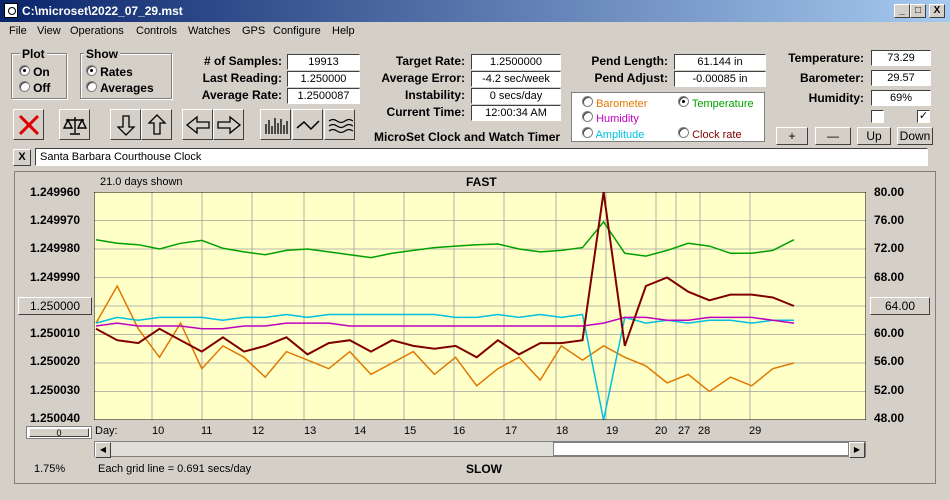  What do you see at coordinates (156, 124) in the screenshot?
I see `scroll-up-button` at bounding box center [156, 124].